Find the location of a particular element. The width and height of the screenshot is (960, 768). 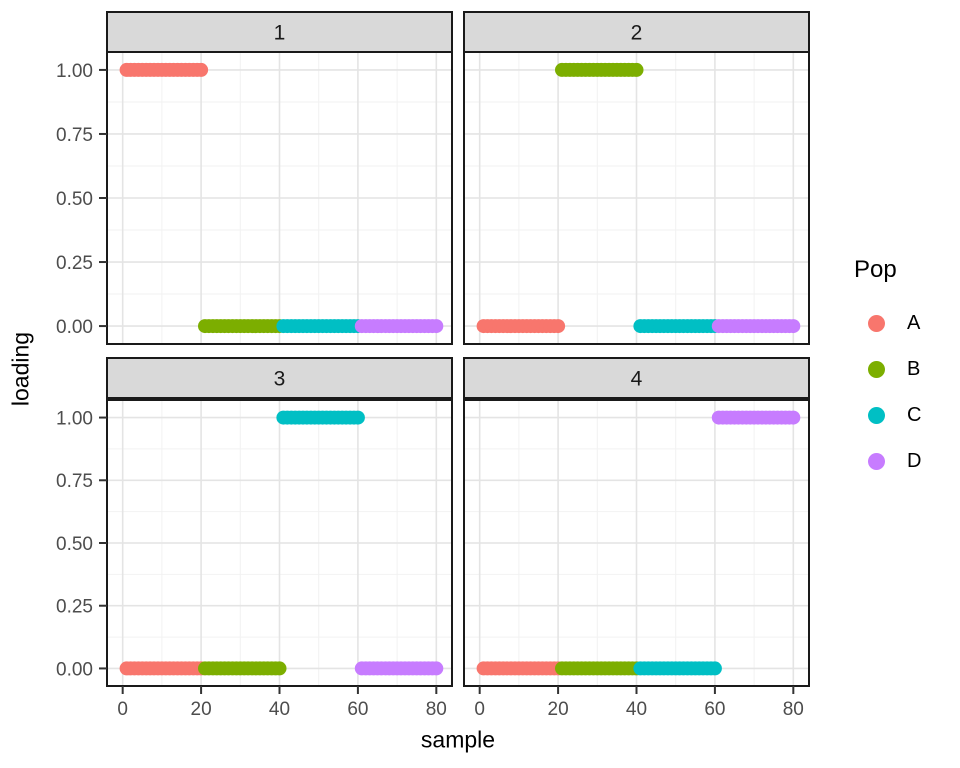

legend-item-label: B is located at coordinates (914, 368).